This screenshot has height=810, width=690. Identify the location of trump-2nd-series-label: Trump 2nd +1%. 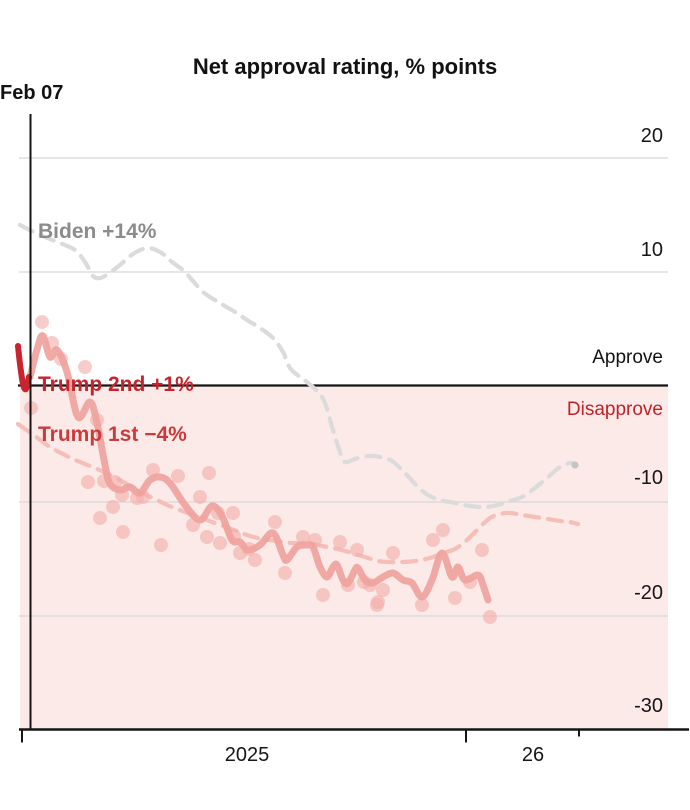
(116, 384).